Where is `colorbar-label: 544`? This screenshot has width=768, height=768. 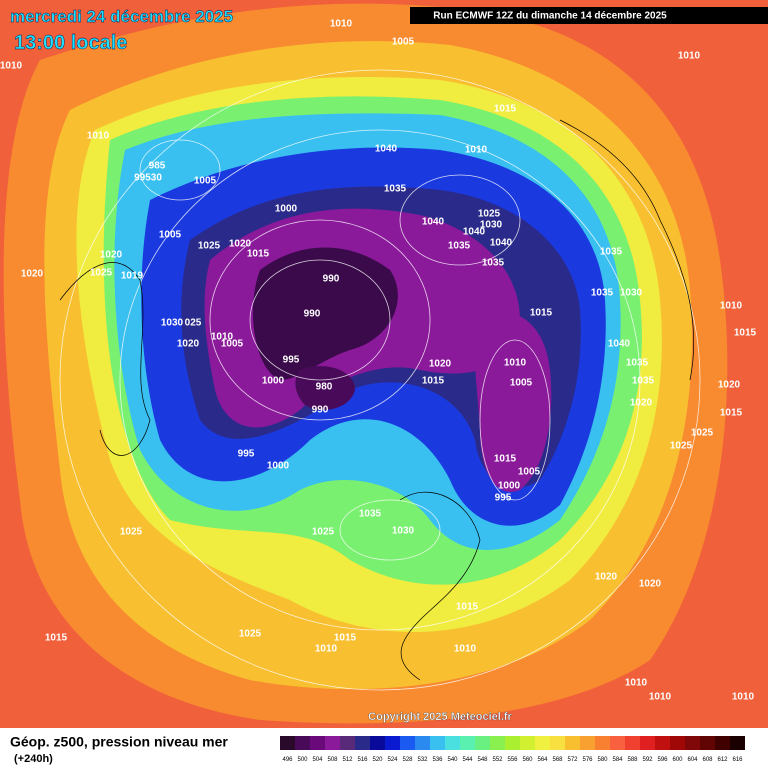
colorbar-label: 544 is located at coordinates (467, 760).